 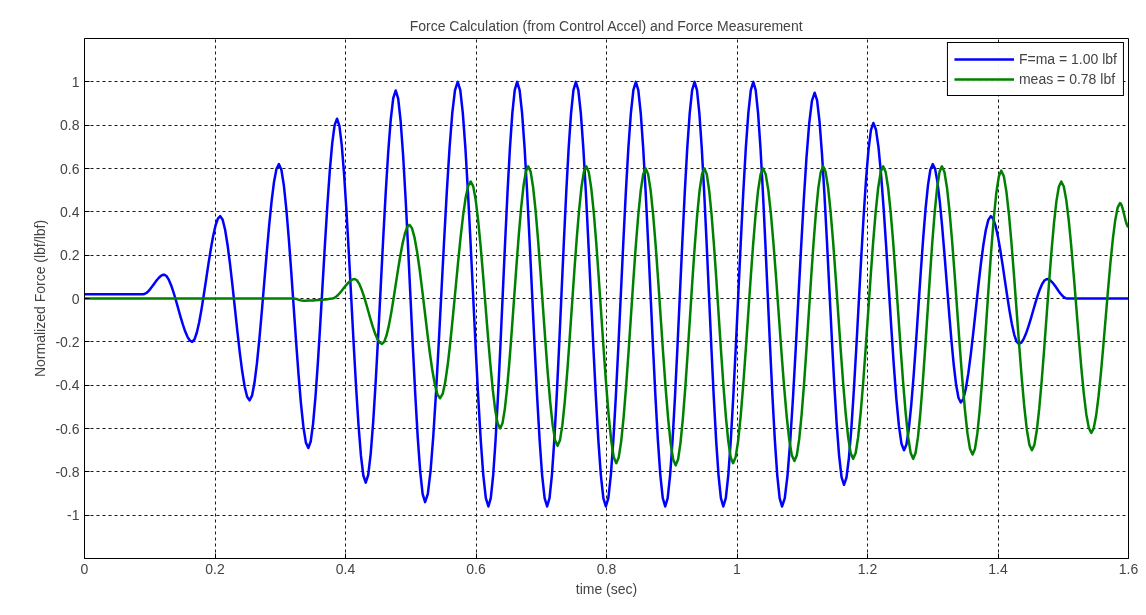 I want to click on y-tick-label: -0.6, so click(x=67, y=428).